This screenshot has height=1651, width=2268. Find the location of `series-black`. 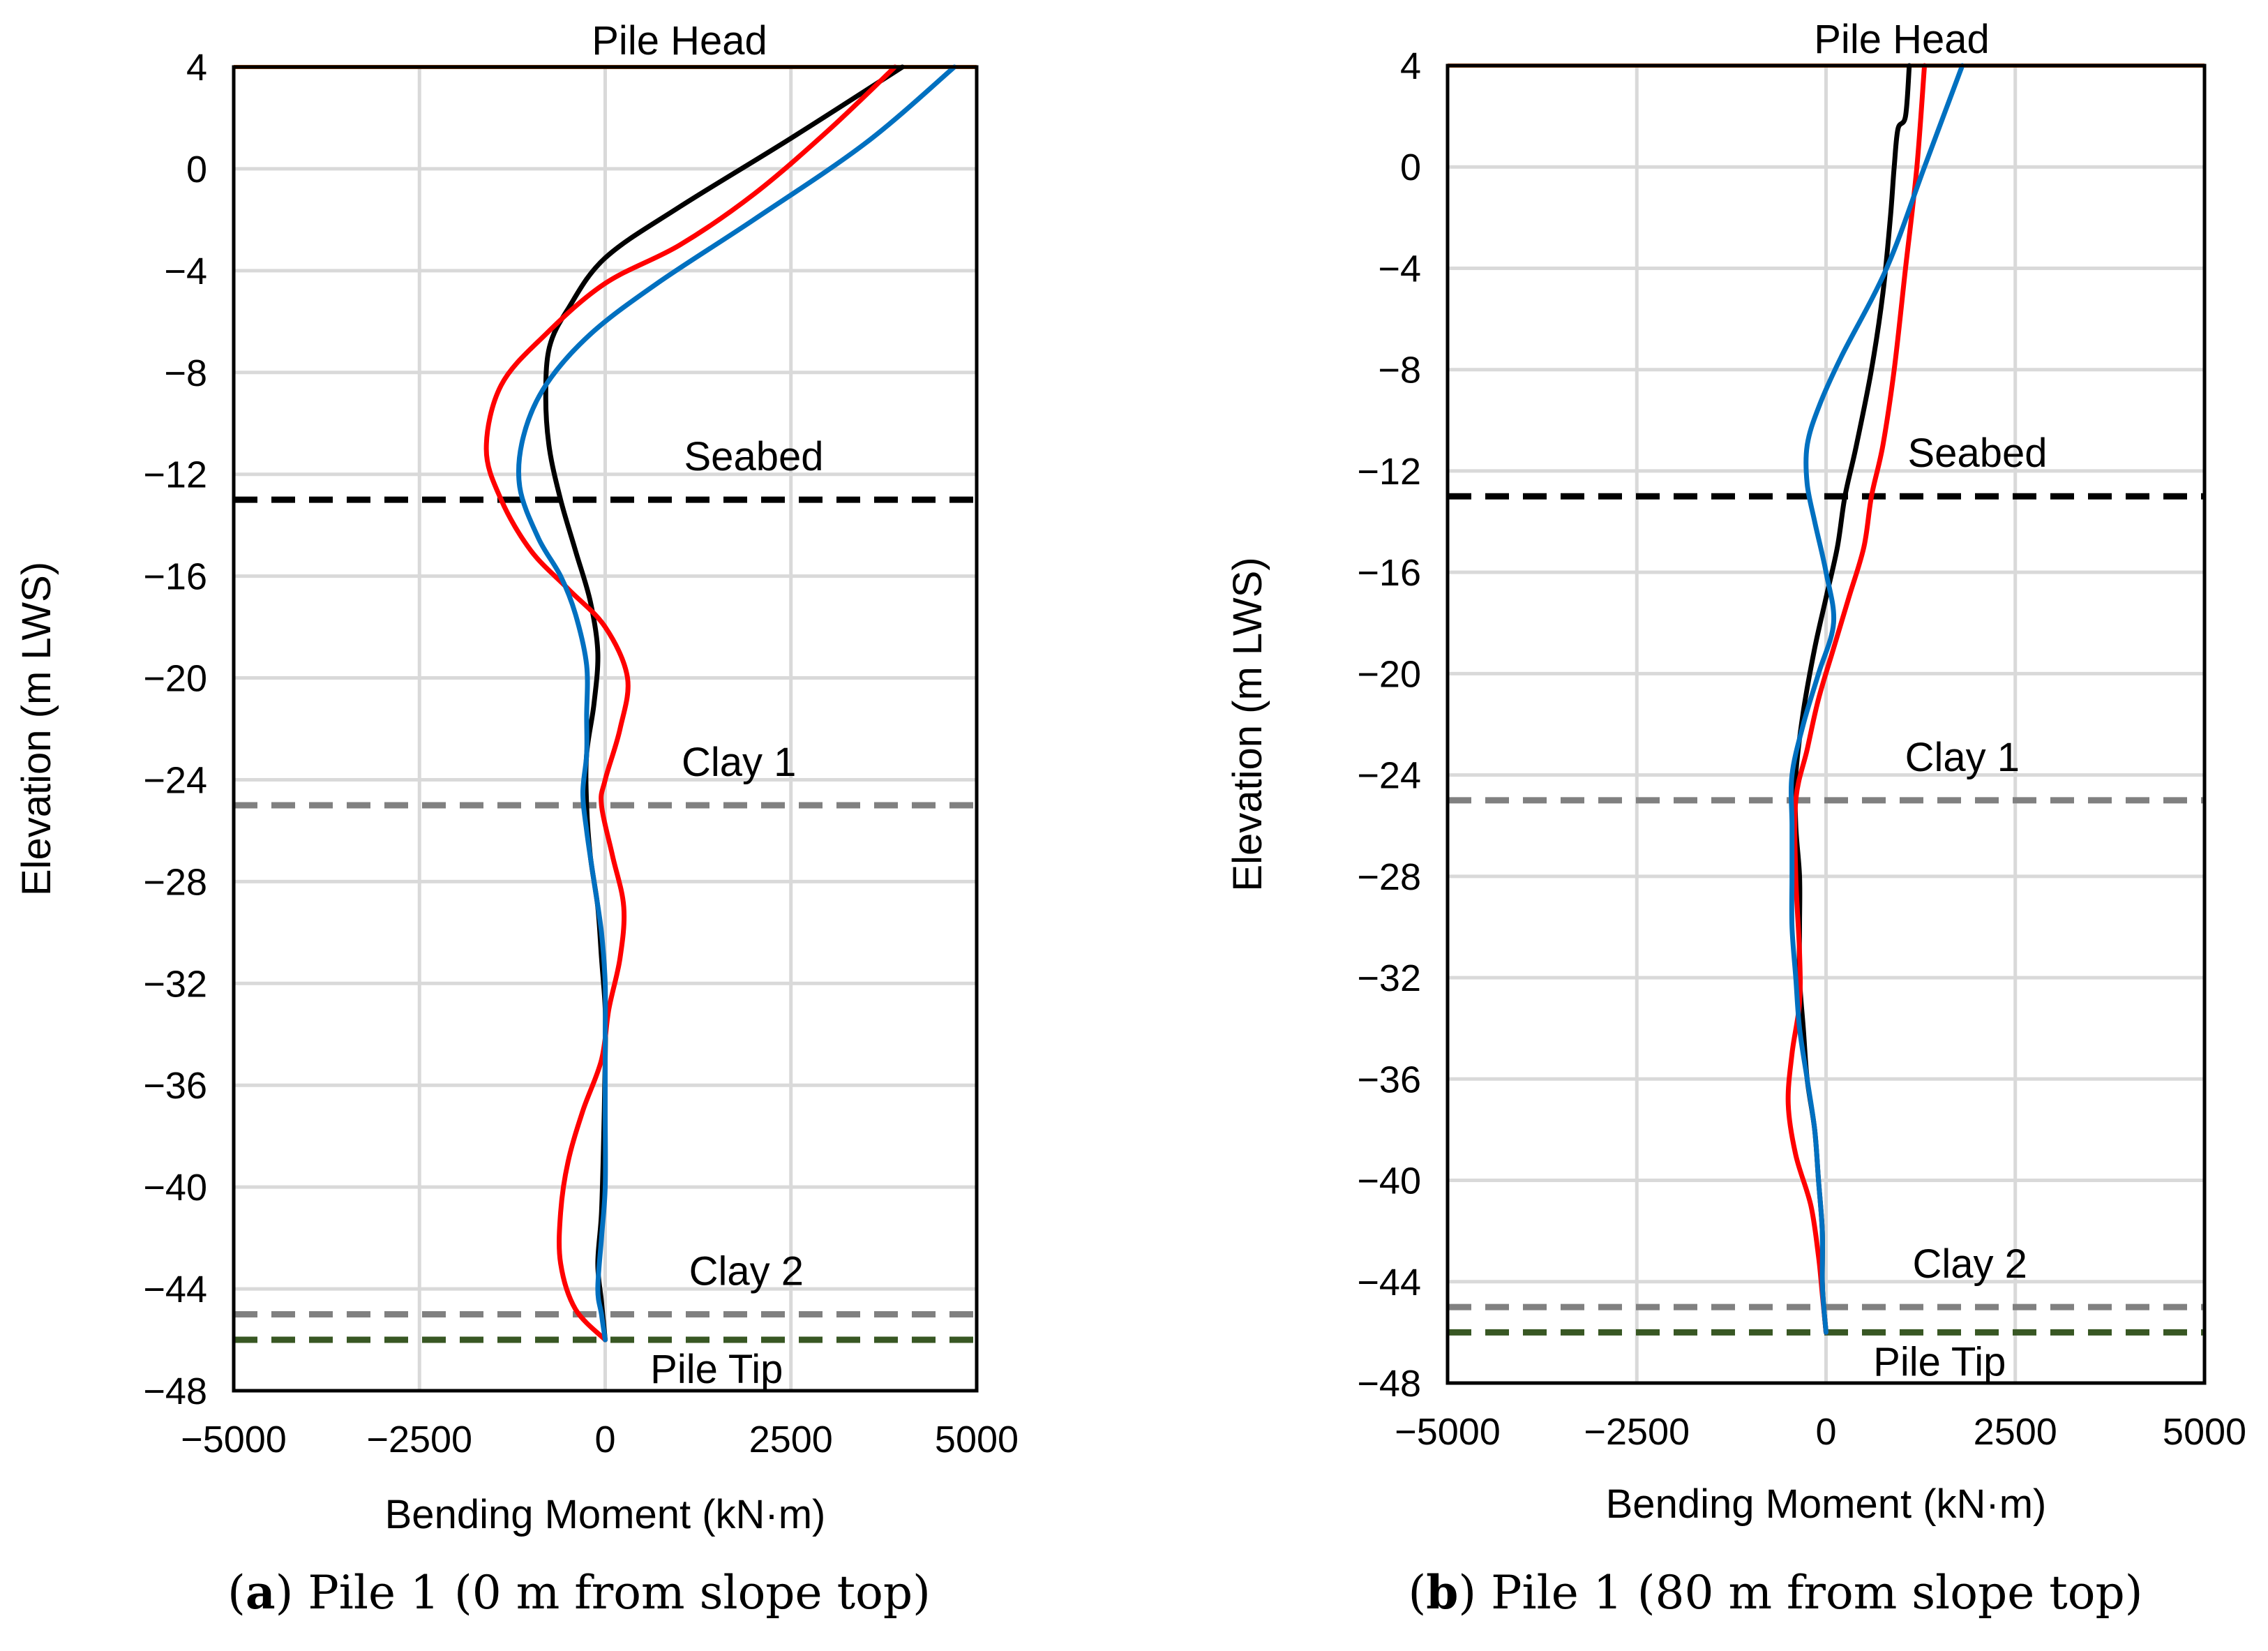

series-black is located at coordinates (724, 703).